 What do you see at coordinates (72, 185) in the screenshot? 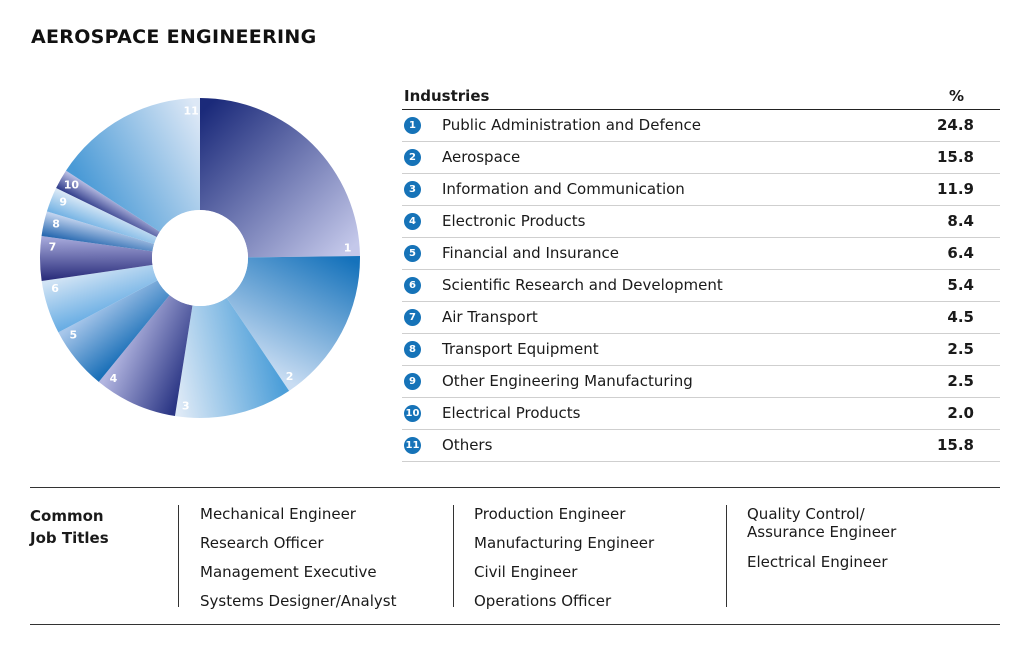
I see `segment-label: 10` at bounding box center [72, 185].